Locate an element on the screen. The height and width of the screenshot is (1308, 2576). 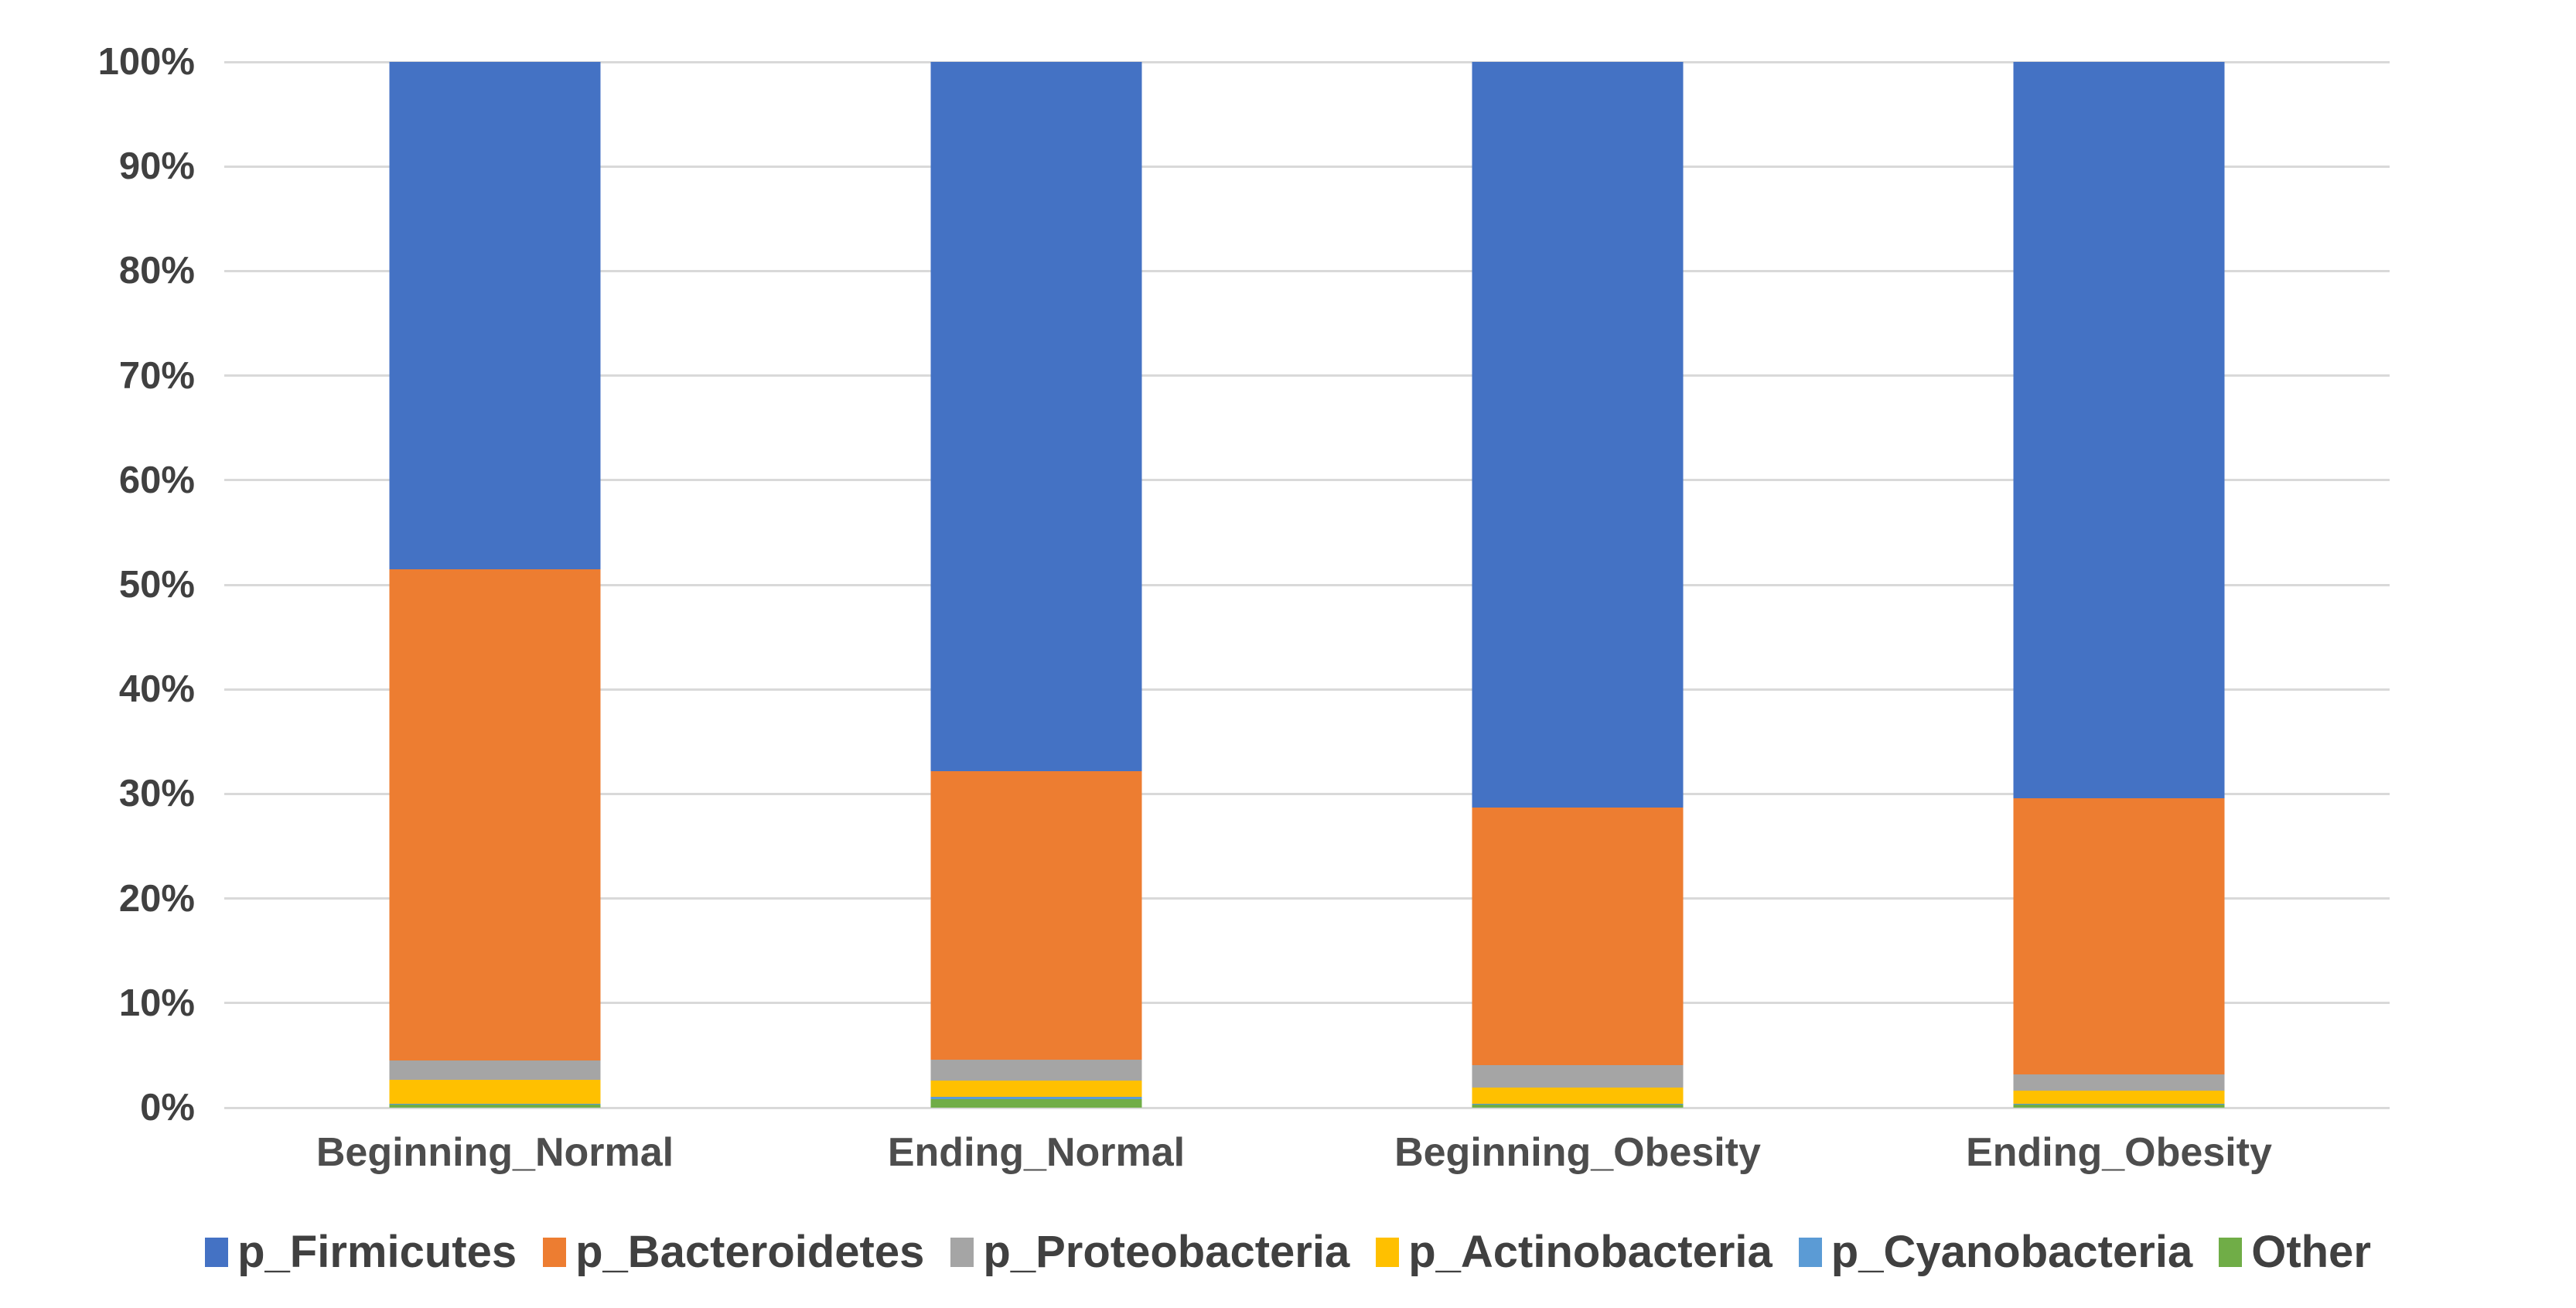
segment-p_Bacteroidetes-Ending_Normal is located at coordinates (1036, 915).